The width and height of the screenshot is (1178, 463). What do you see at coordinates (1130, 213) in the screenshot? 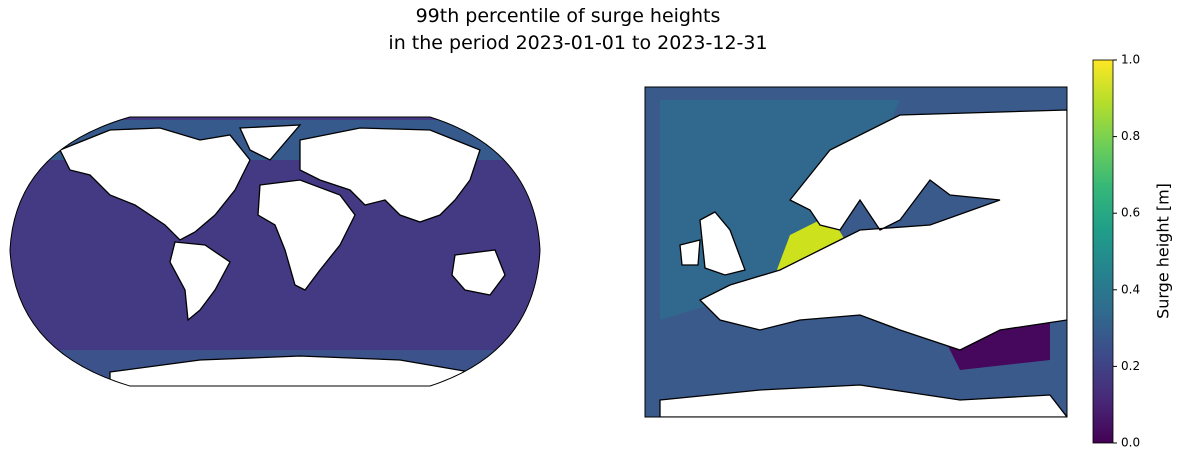
I see `colorbar-tick-label: 0.6` at bounding box center [1130, 213].